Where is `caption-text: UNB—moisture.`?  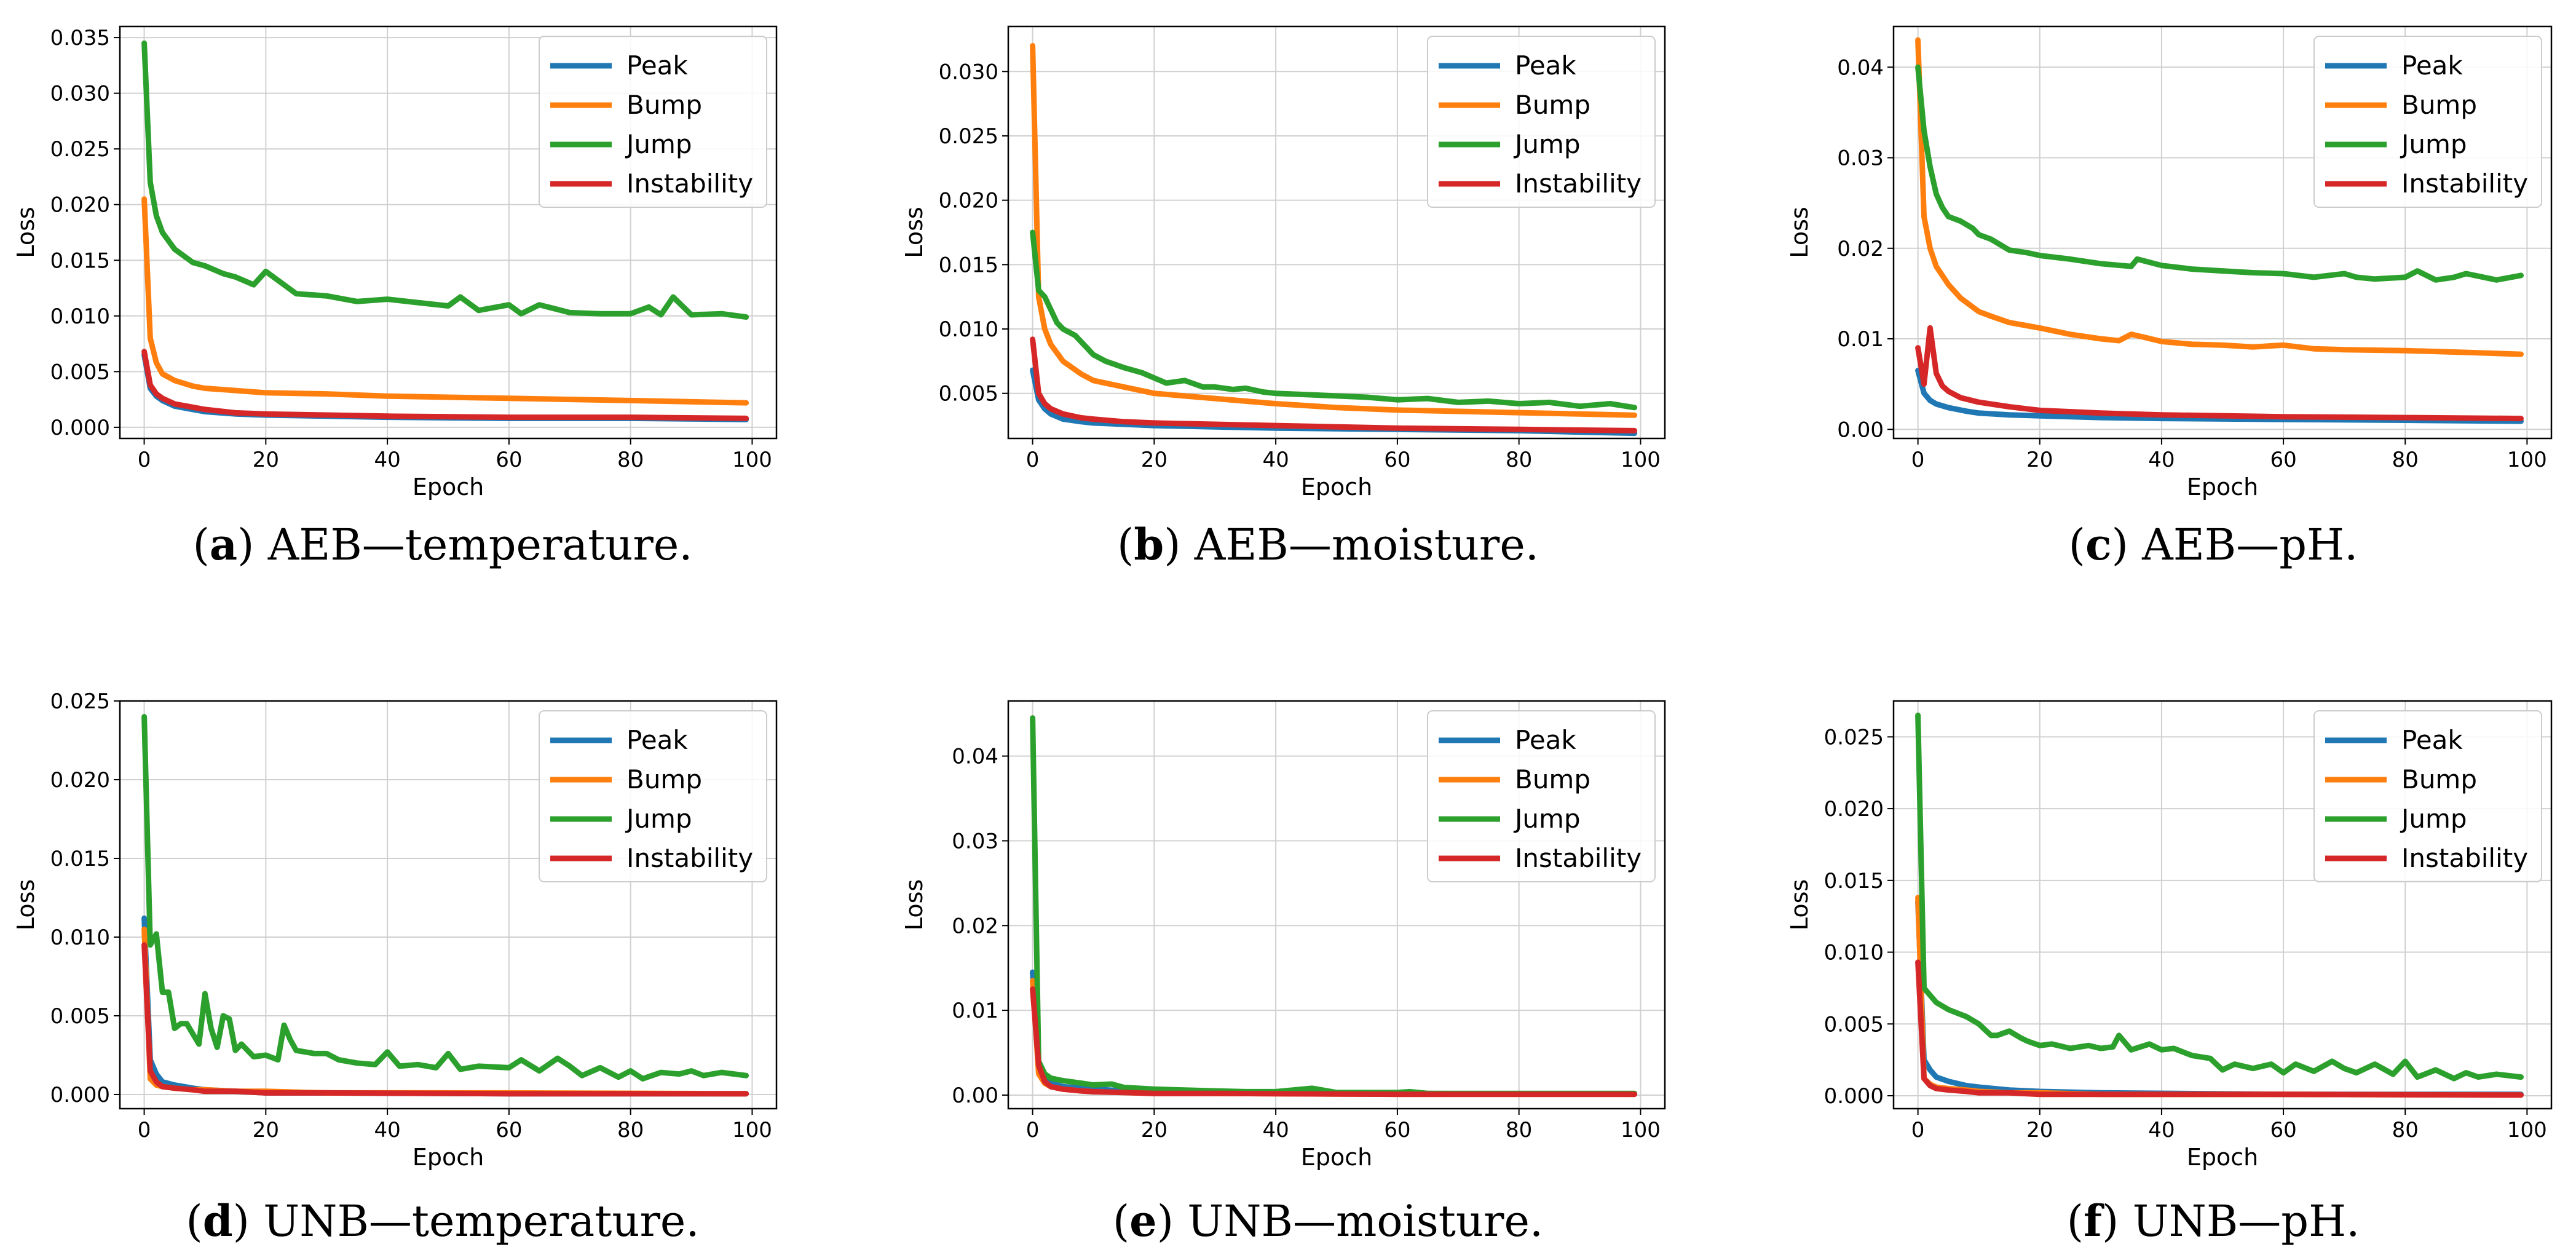 caption-text: UNB—moisture. is located at coordinates (1365, 1221).